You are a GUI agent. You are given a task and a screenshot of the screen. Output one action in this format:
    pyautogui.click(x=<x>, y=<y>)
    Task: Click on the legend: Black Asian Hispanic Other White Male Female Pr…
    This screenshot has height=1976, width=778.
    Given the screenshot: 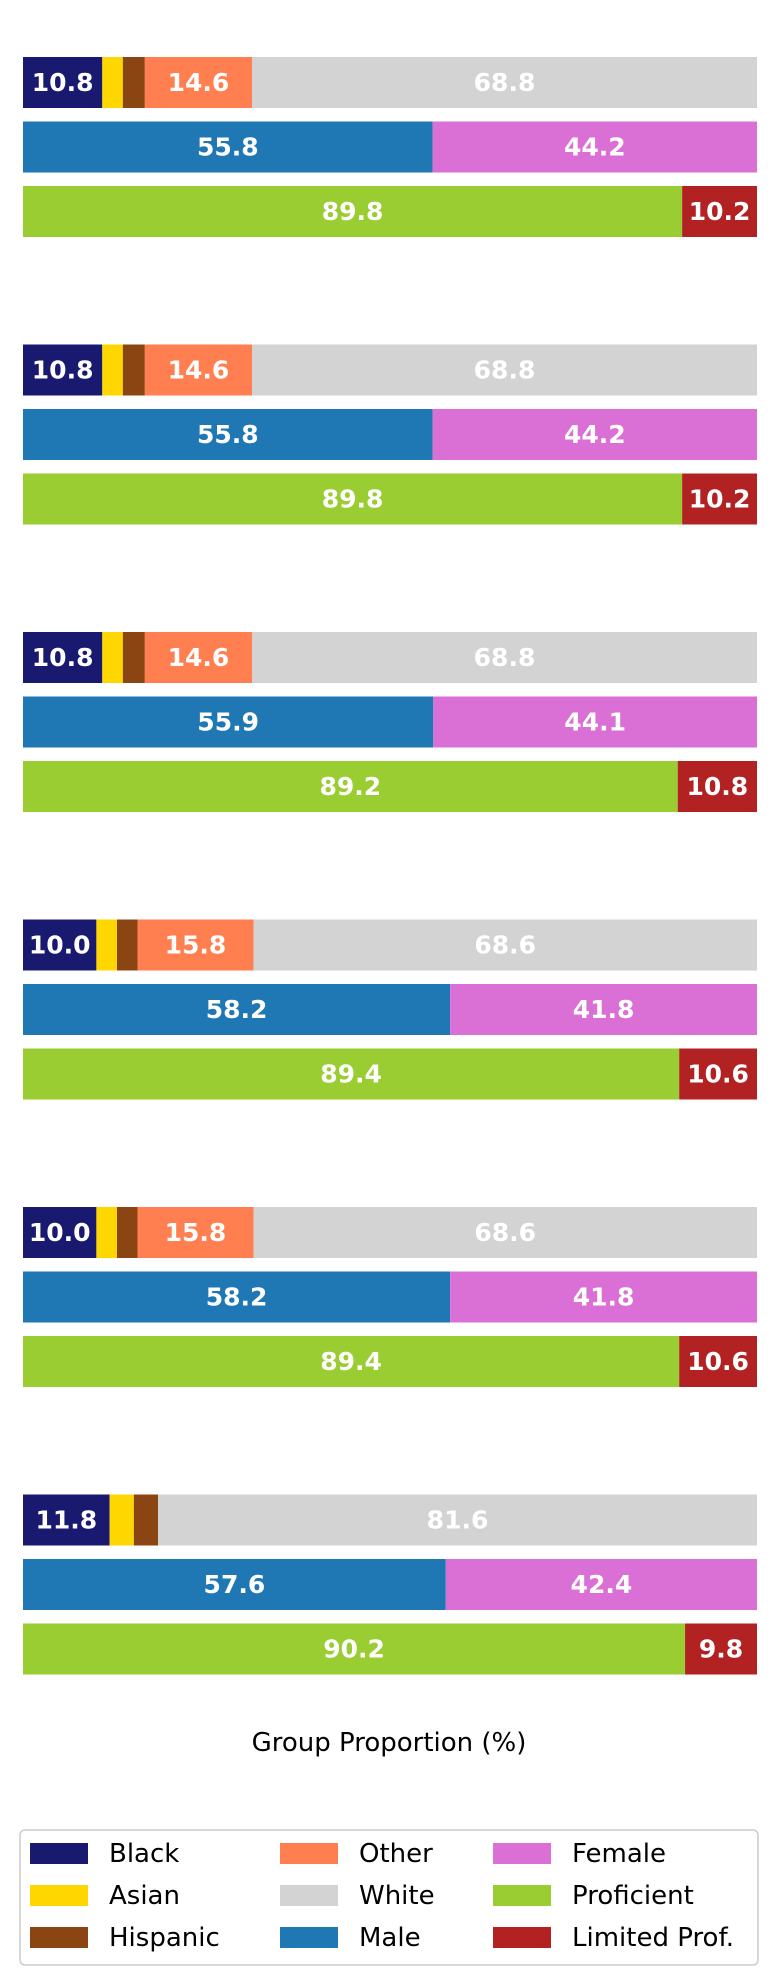 What is the action you would take?
    pyautogui.click(x=389, y=1897)
    